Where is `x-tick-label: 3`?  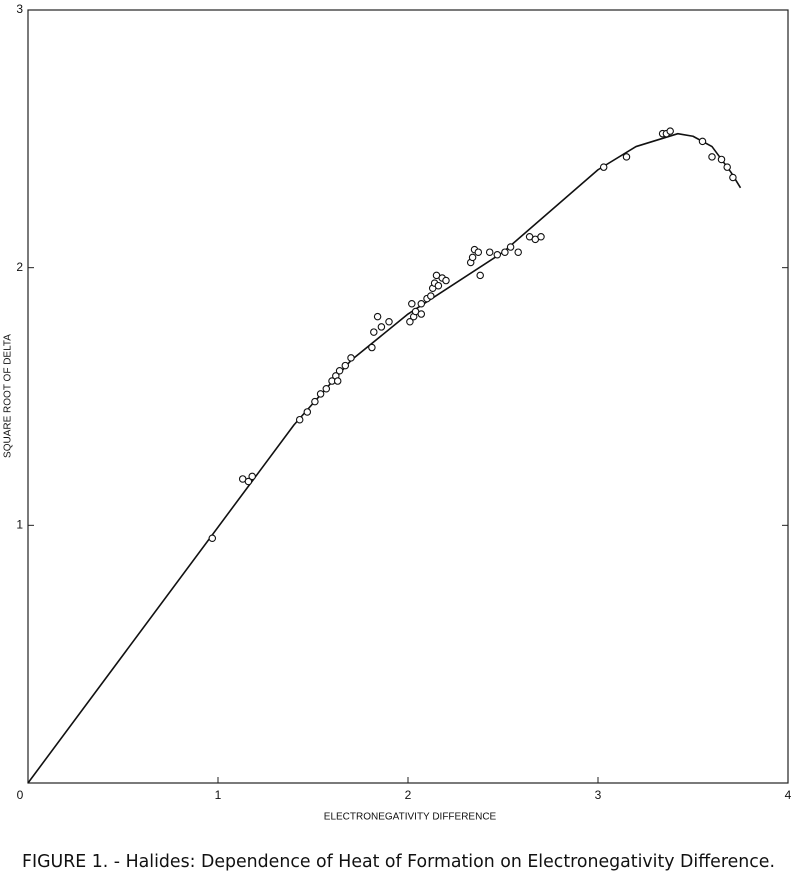 x-tick-label: 3 is located at coordinates (598, 795).